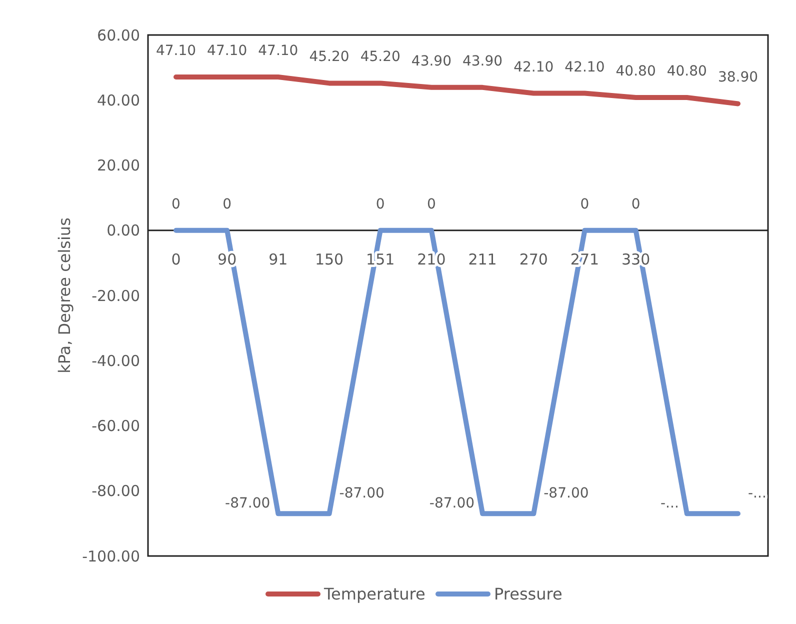 The height and width of the screenshot is (624, 796). What do you see at coordinates (111, 556) in the screenshot?
I see `y-tick-label: -100.00` at bounding box center [111, 556].